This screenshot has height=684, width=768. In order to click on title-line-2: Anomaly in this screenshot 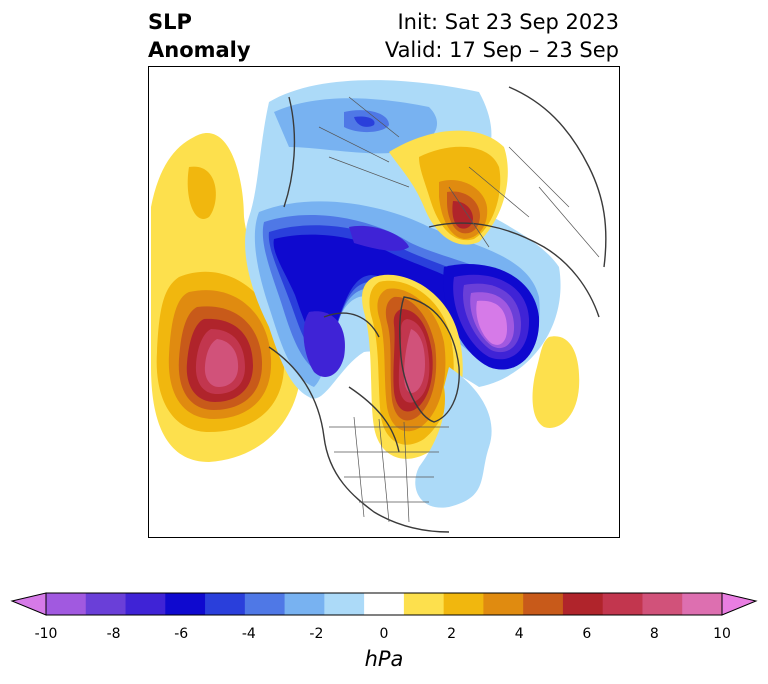, I will do `click(199, 50)`.